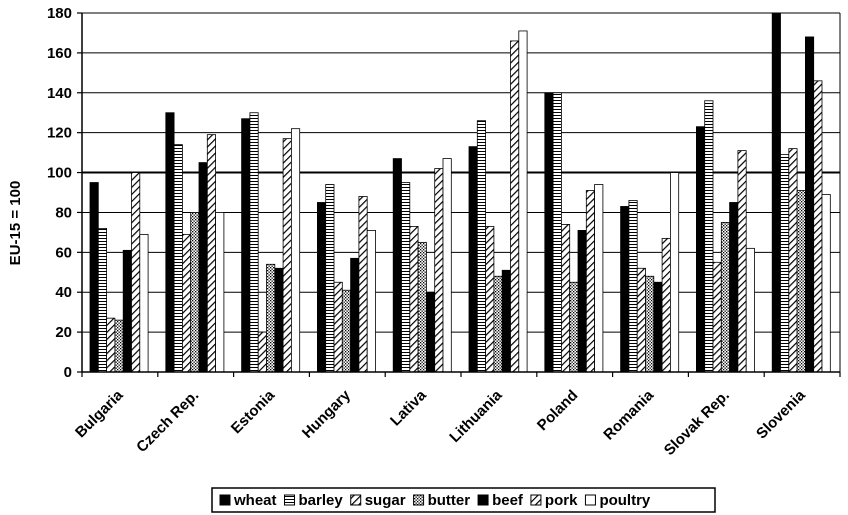  Describe the element at coordinates (628, 414) in the screenshot. I see `x-tick-label: Romania` at that location.